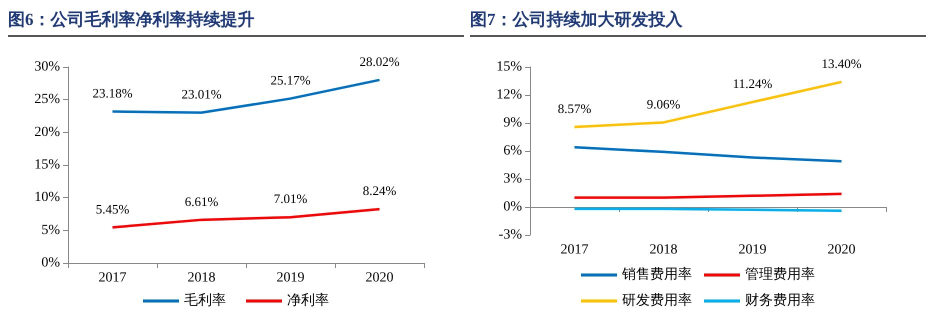  What do you see at coordinates (379, 190) in the screenshot?
I see `data-label: 8.24%` at bounding box center [379, 190].